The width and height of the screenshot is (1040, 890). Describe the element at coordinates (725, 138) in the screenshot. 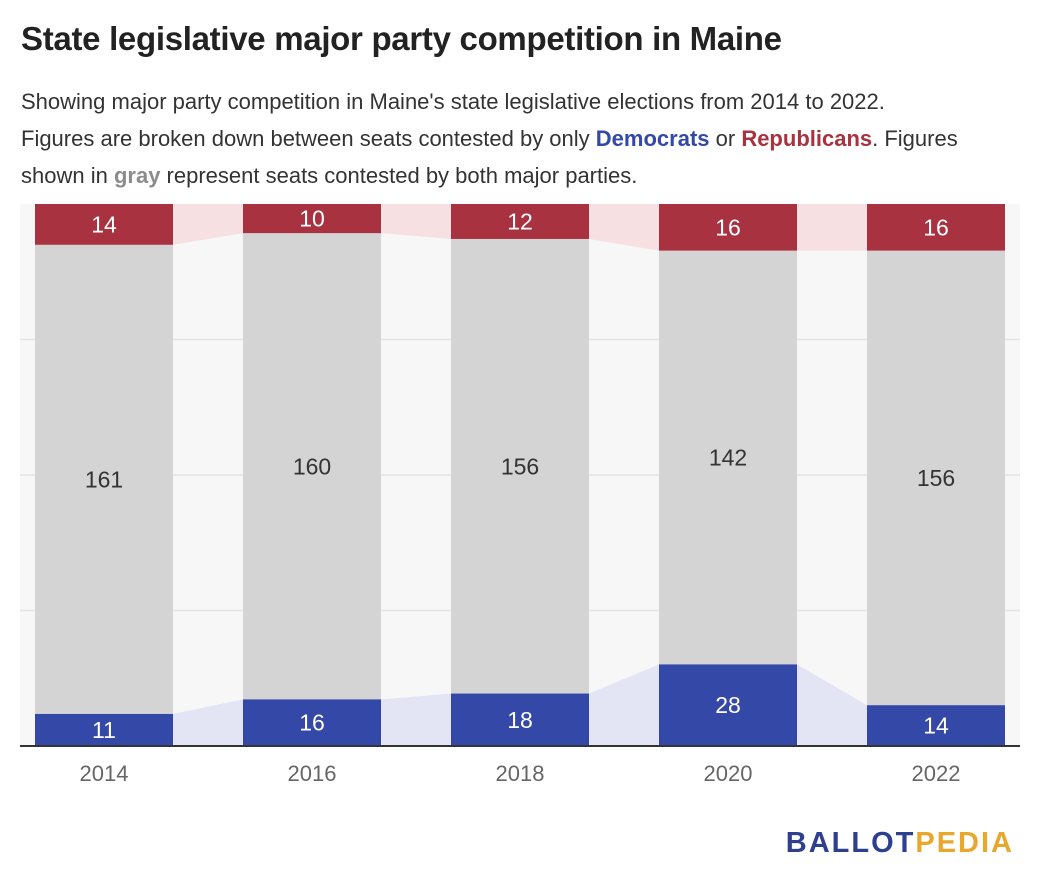

I see `subtitle-or: or` at that location.